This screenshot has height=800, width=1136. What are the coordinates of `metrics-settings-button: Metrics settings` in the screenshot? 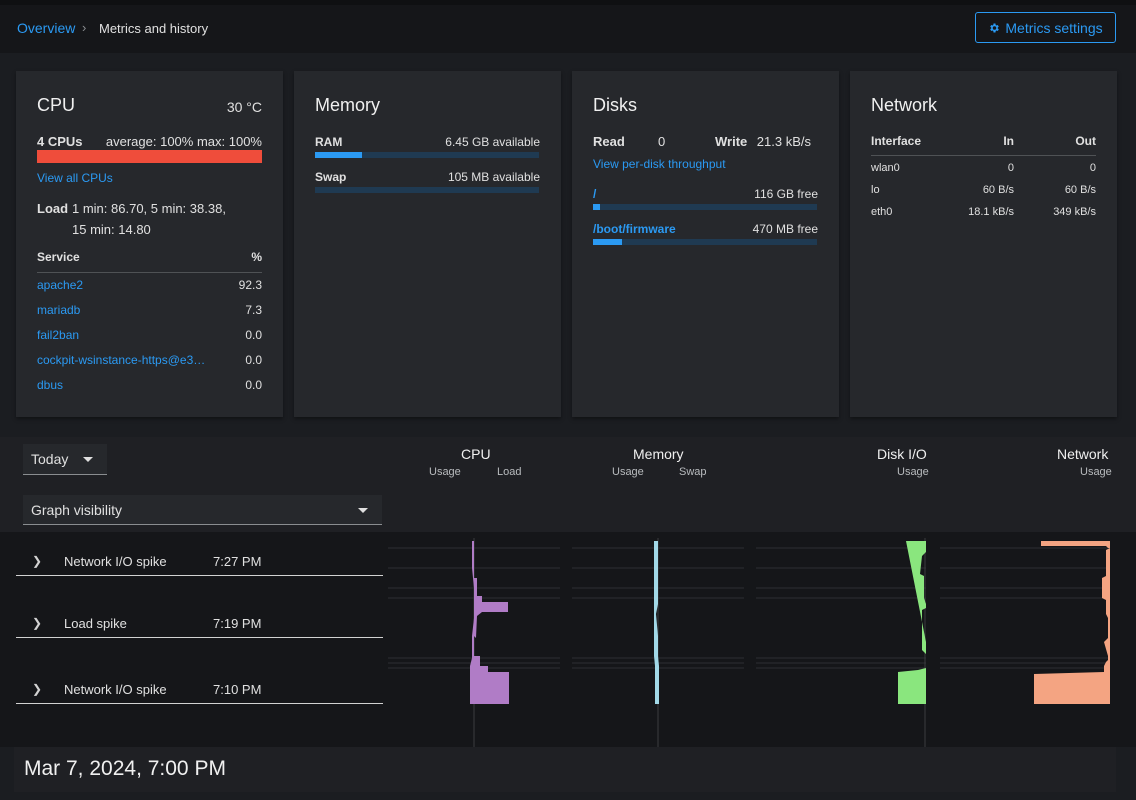 It's located at (1045, 27).